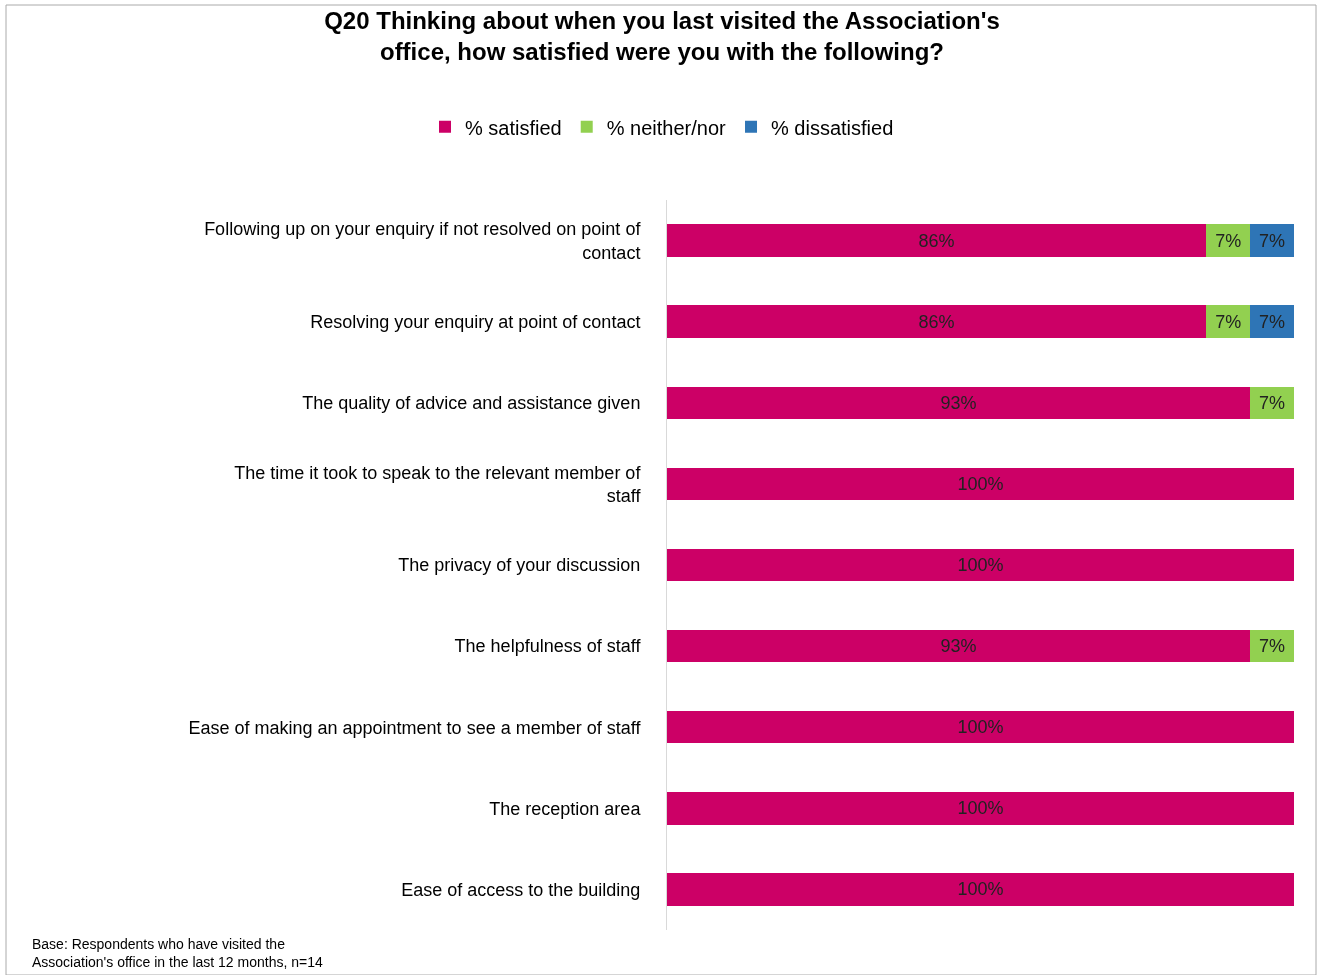 The height and width of the screenshot is (975, 1324). What do you see at coordinates (662, 36) in the screenshot?
I see `chart-title: Q20 Thinking about when you last visited the Association's office, how satisfied were you with the following?` at bounding box center [662, 36].